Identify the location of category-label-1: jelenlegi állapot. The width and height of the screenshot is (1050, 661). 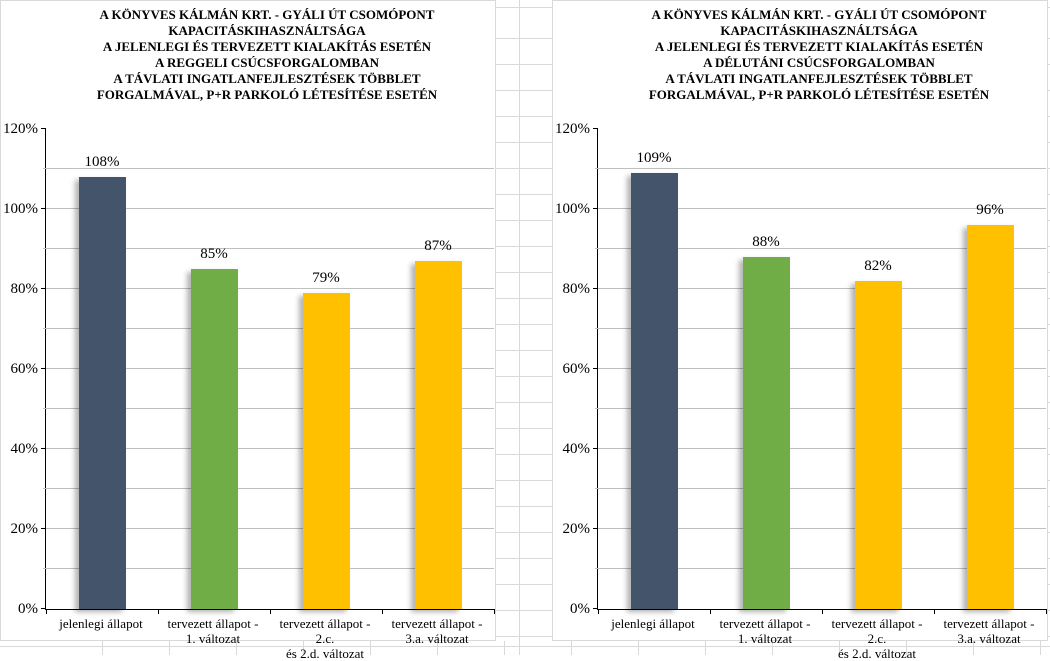
(101, 623).